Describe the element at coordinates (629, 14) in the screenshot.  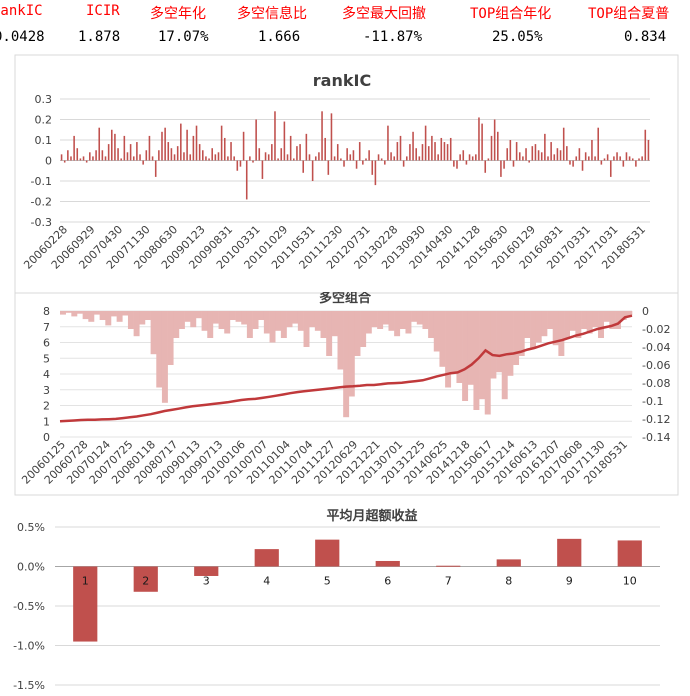
I see `summary-header-cell: TOP组合夏普` at that location.